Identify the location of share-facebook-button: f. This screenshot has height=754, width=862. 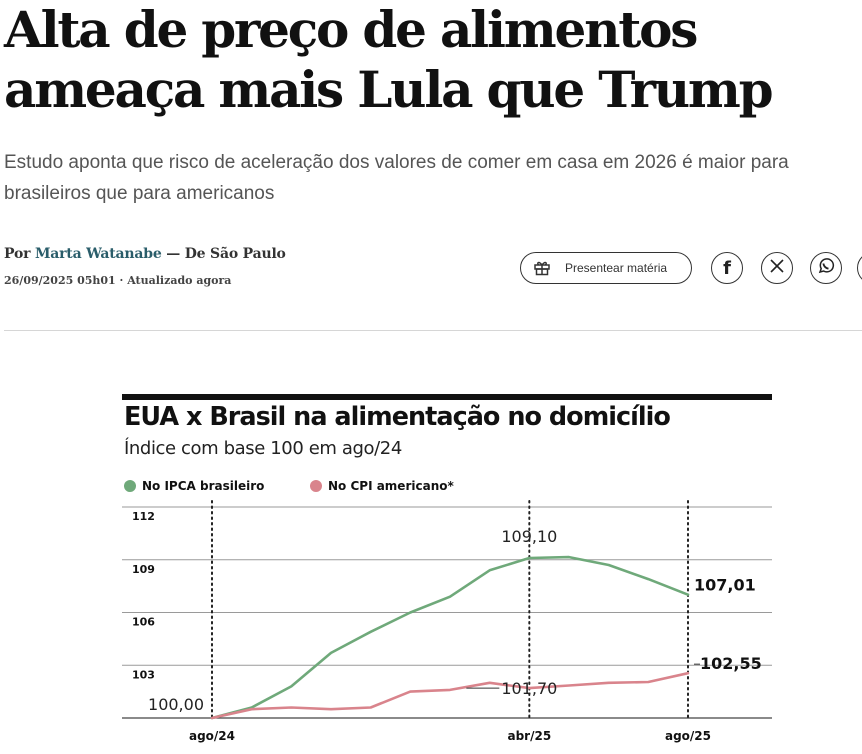
(727, 268).